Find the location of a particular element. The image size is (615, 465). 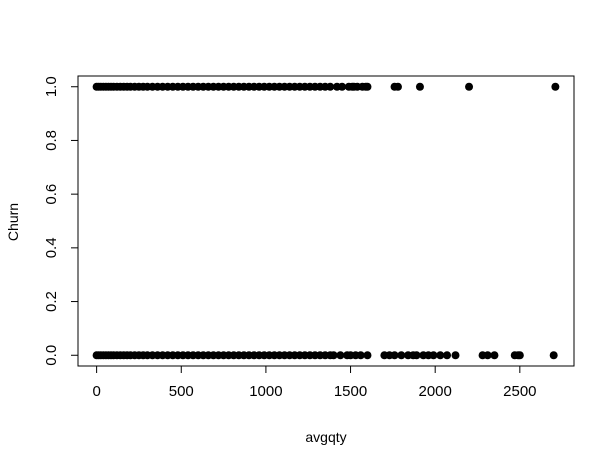

y-tick-label: 0.6 is located at coordinates (51, 194).